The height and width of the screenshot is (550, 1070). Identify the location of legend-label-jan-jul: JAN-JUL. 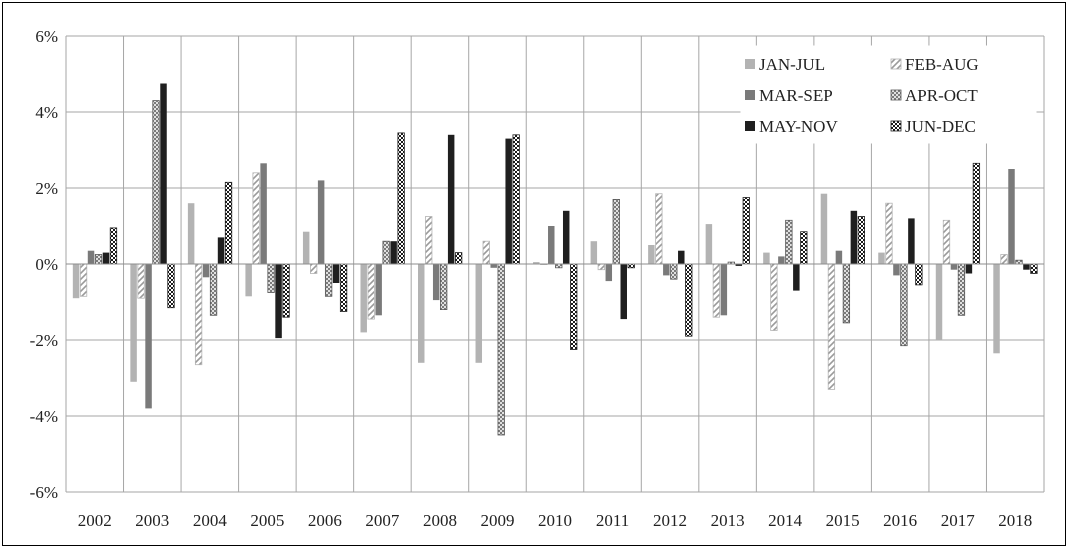
(792, 64).